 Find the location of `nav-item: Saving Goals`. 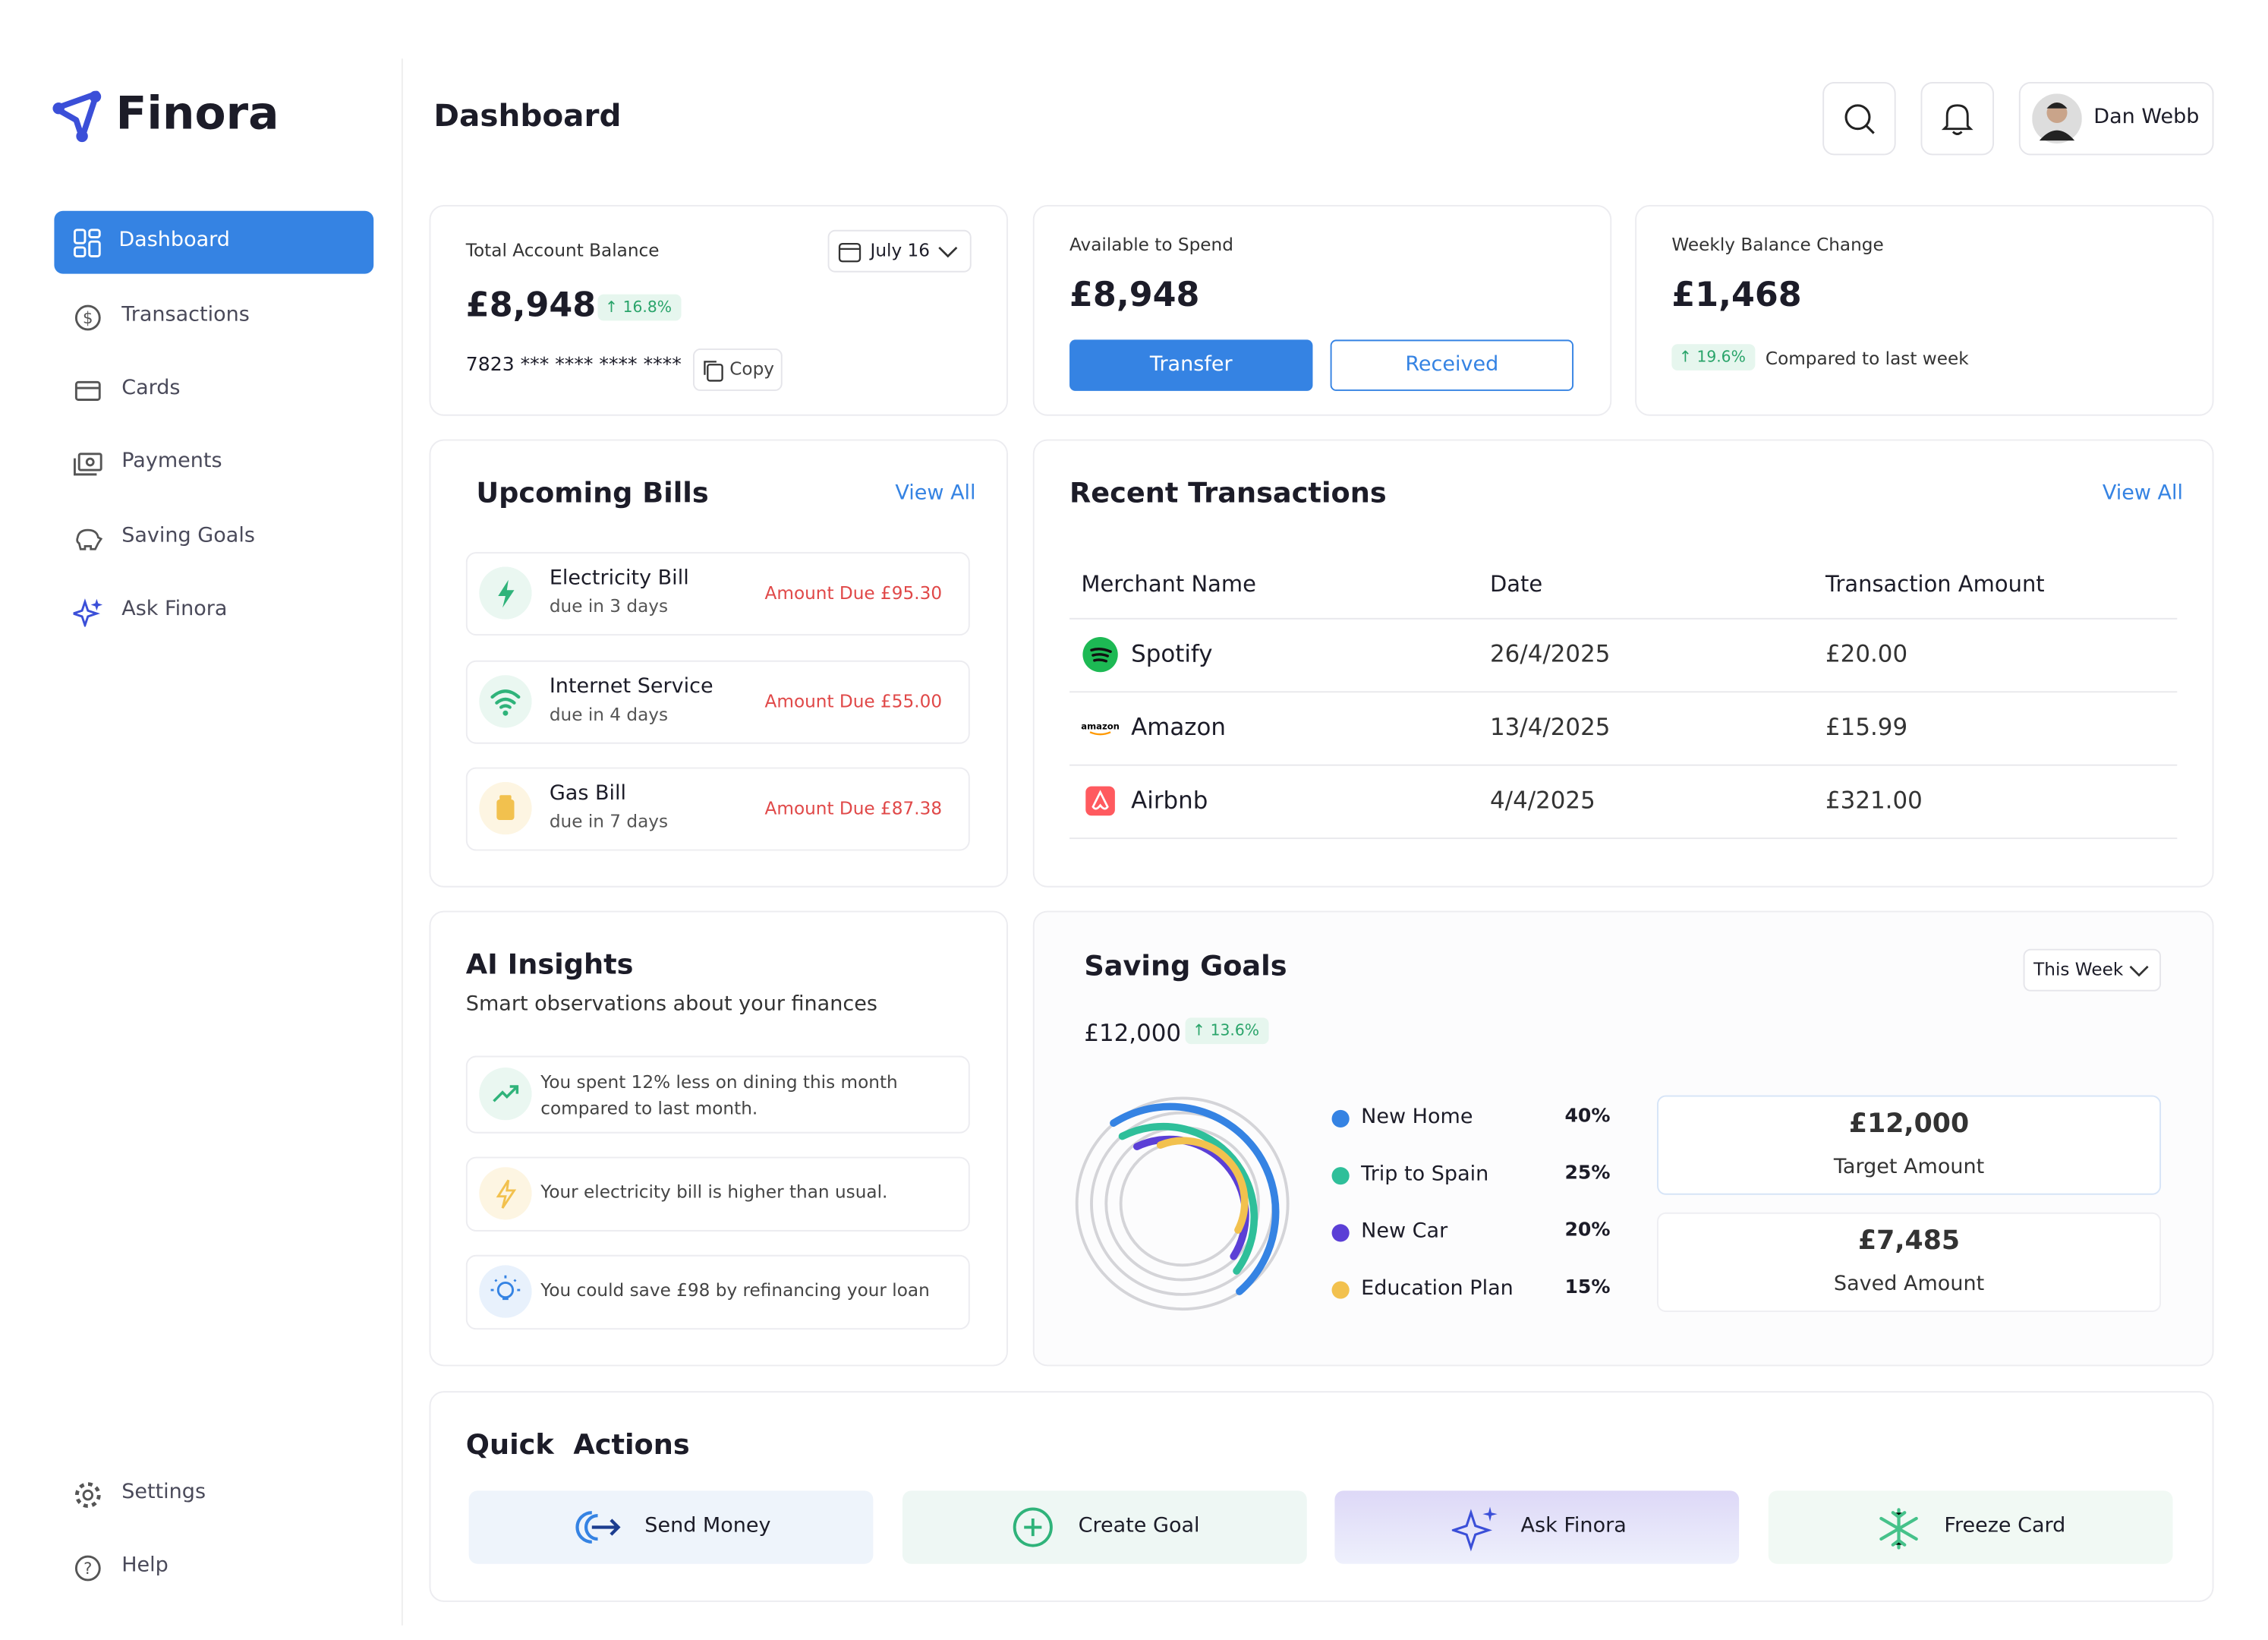

nav-item: Saving Goals is located at coordinates (213, 538).